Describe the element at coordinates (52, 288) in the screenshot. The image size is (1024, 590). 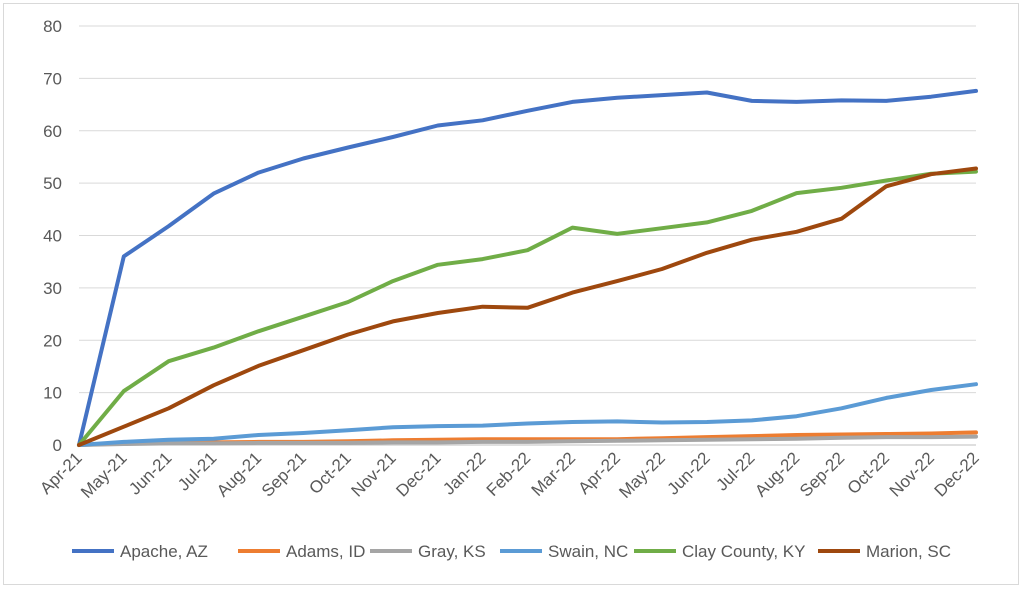
I see `y-tick-label: 30` at that location.